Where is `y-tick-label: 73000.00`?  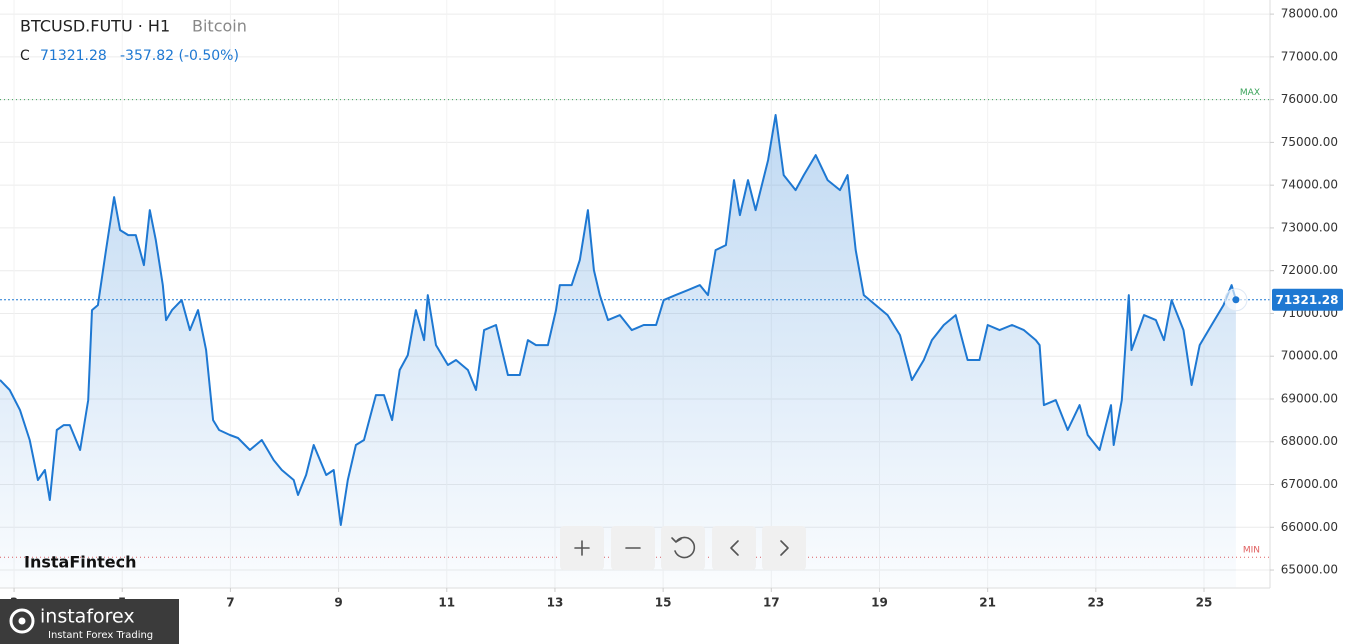
y-tick-label: 73000.00 is located at coordinates (1309, 227).